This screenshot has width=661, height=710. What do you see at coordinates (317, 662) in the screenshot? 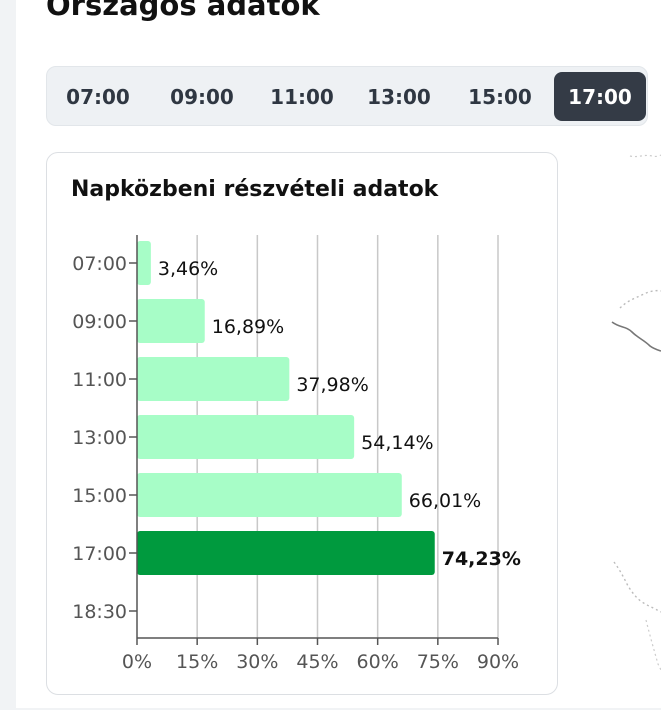
I see `x-tick-label: 45%` at bounding box center [317, 662].